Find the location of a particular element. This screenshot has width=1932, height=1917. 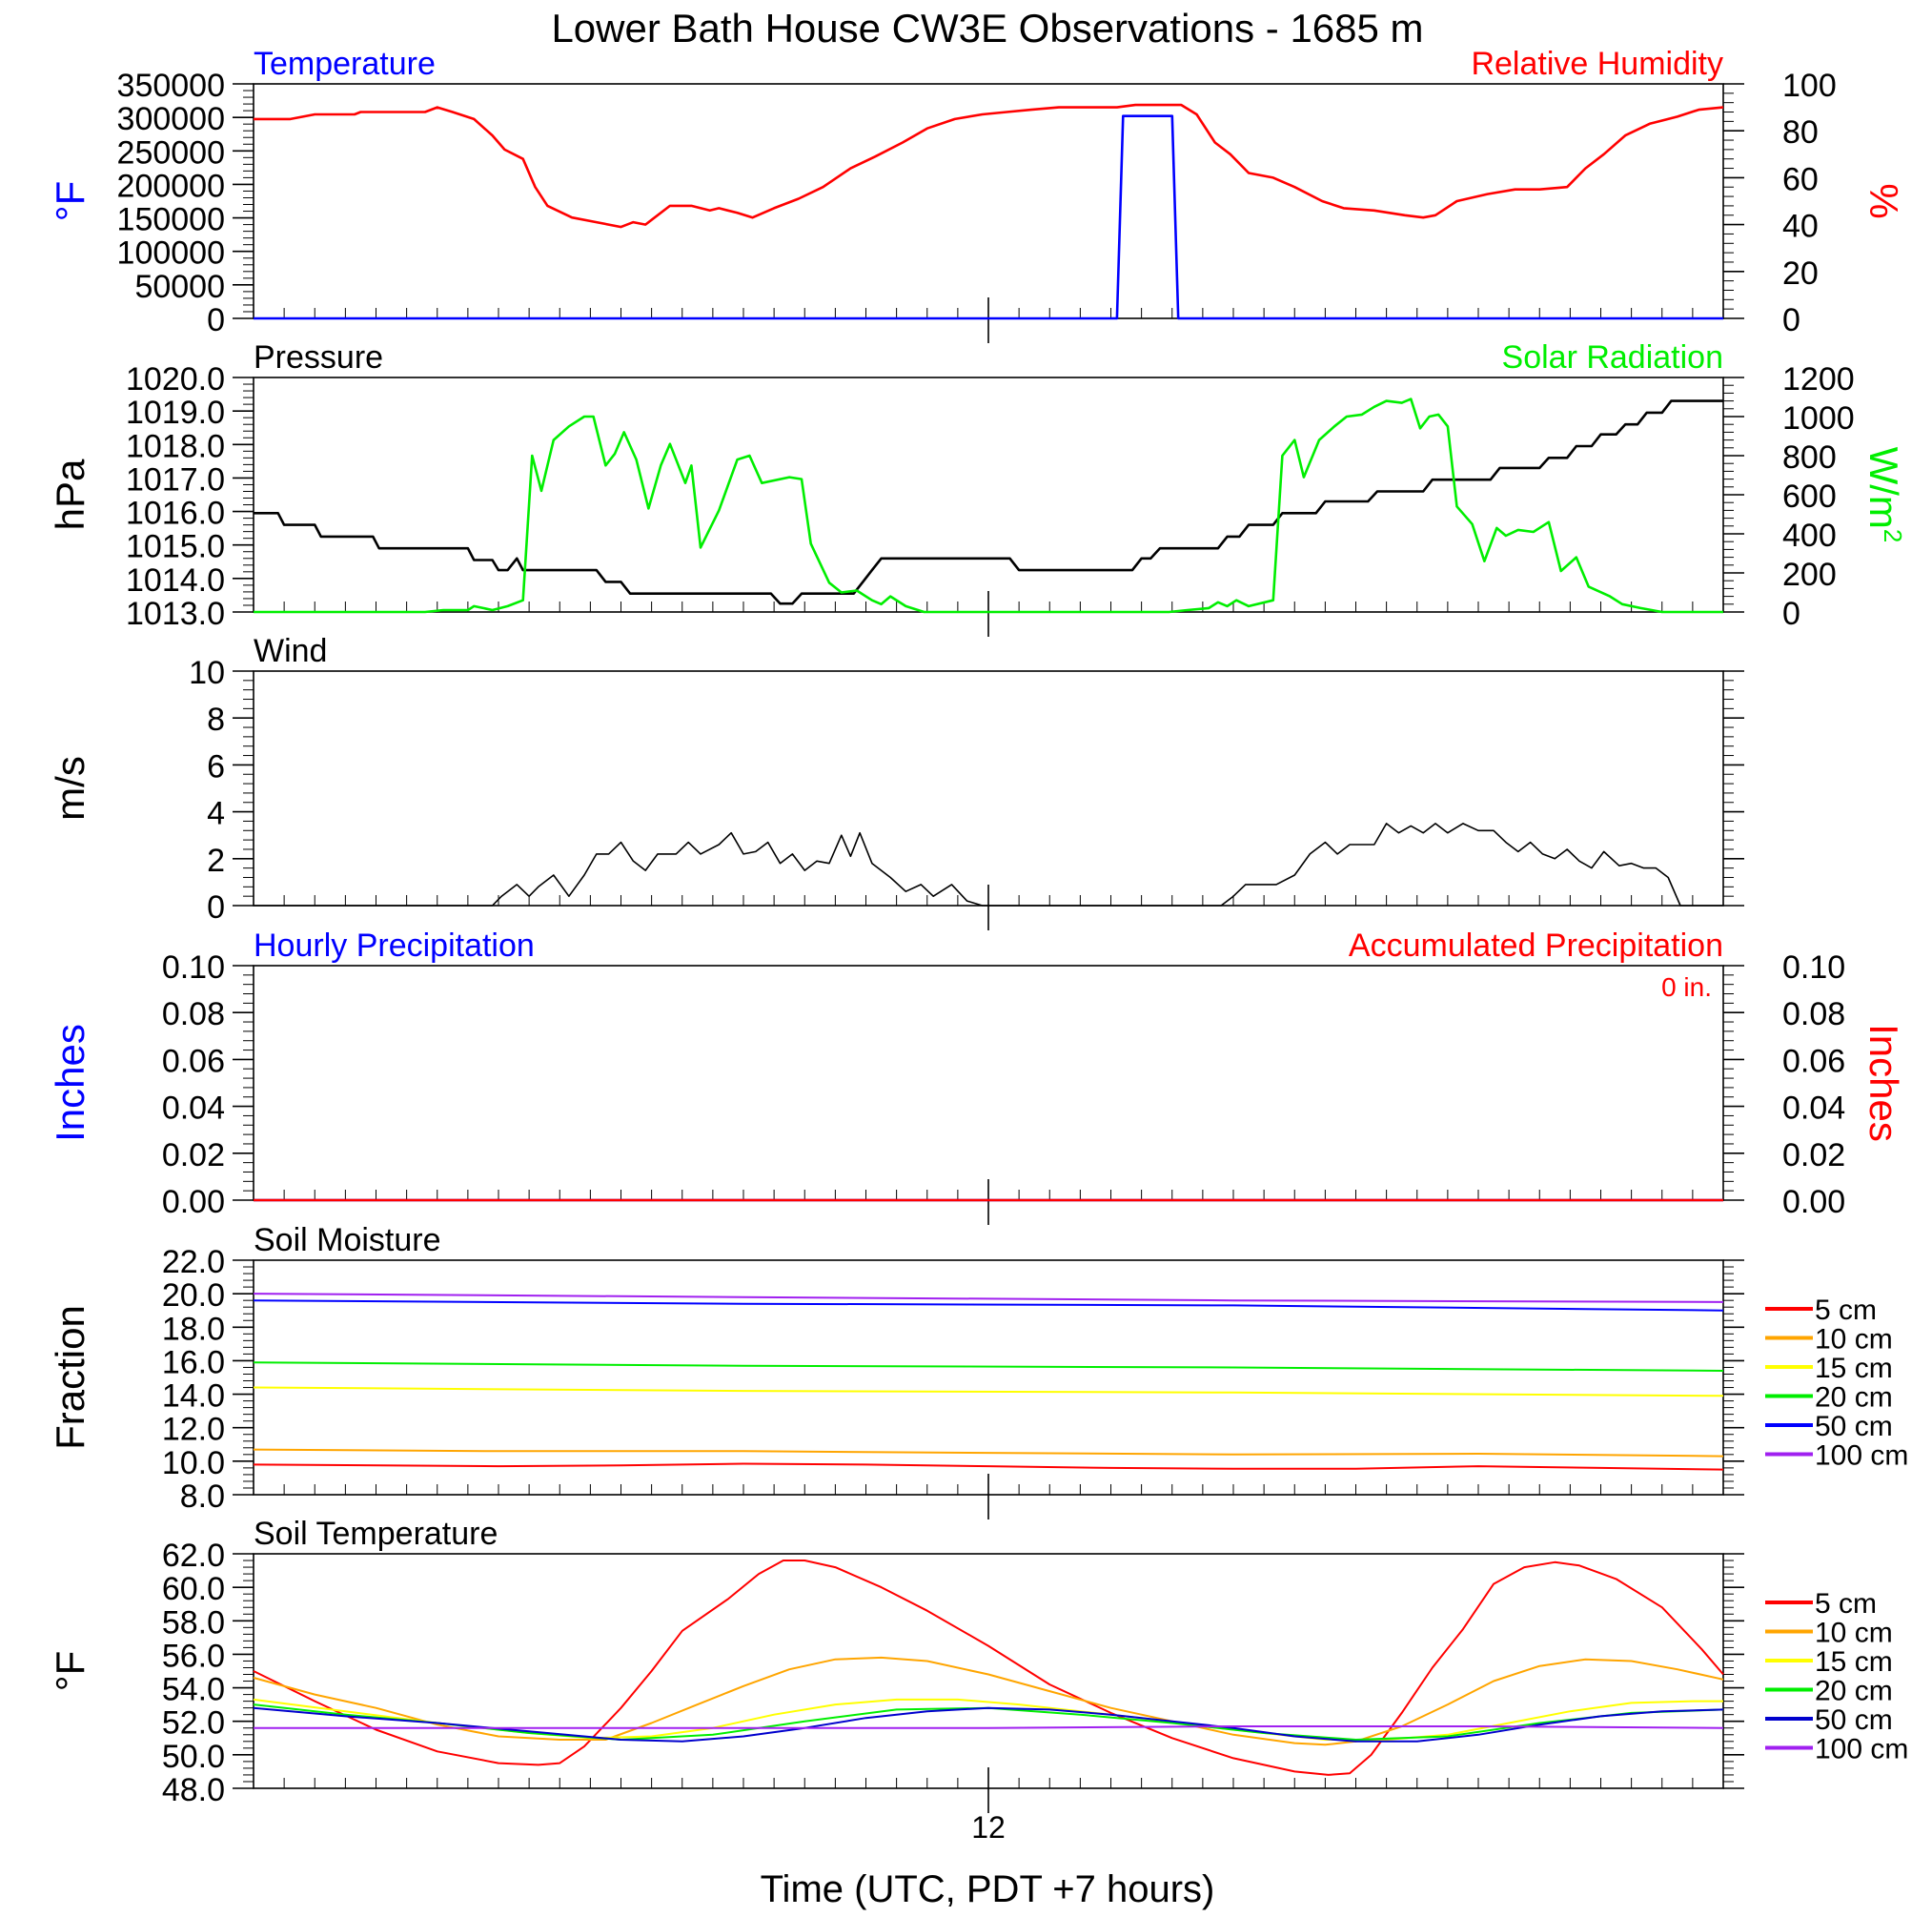

y-tick-label-left: 1014.0 is located at coordinates (175, 580).